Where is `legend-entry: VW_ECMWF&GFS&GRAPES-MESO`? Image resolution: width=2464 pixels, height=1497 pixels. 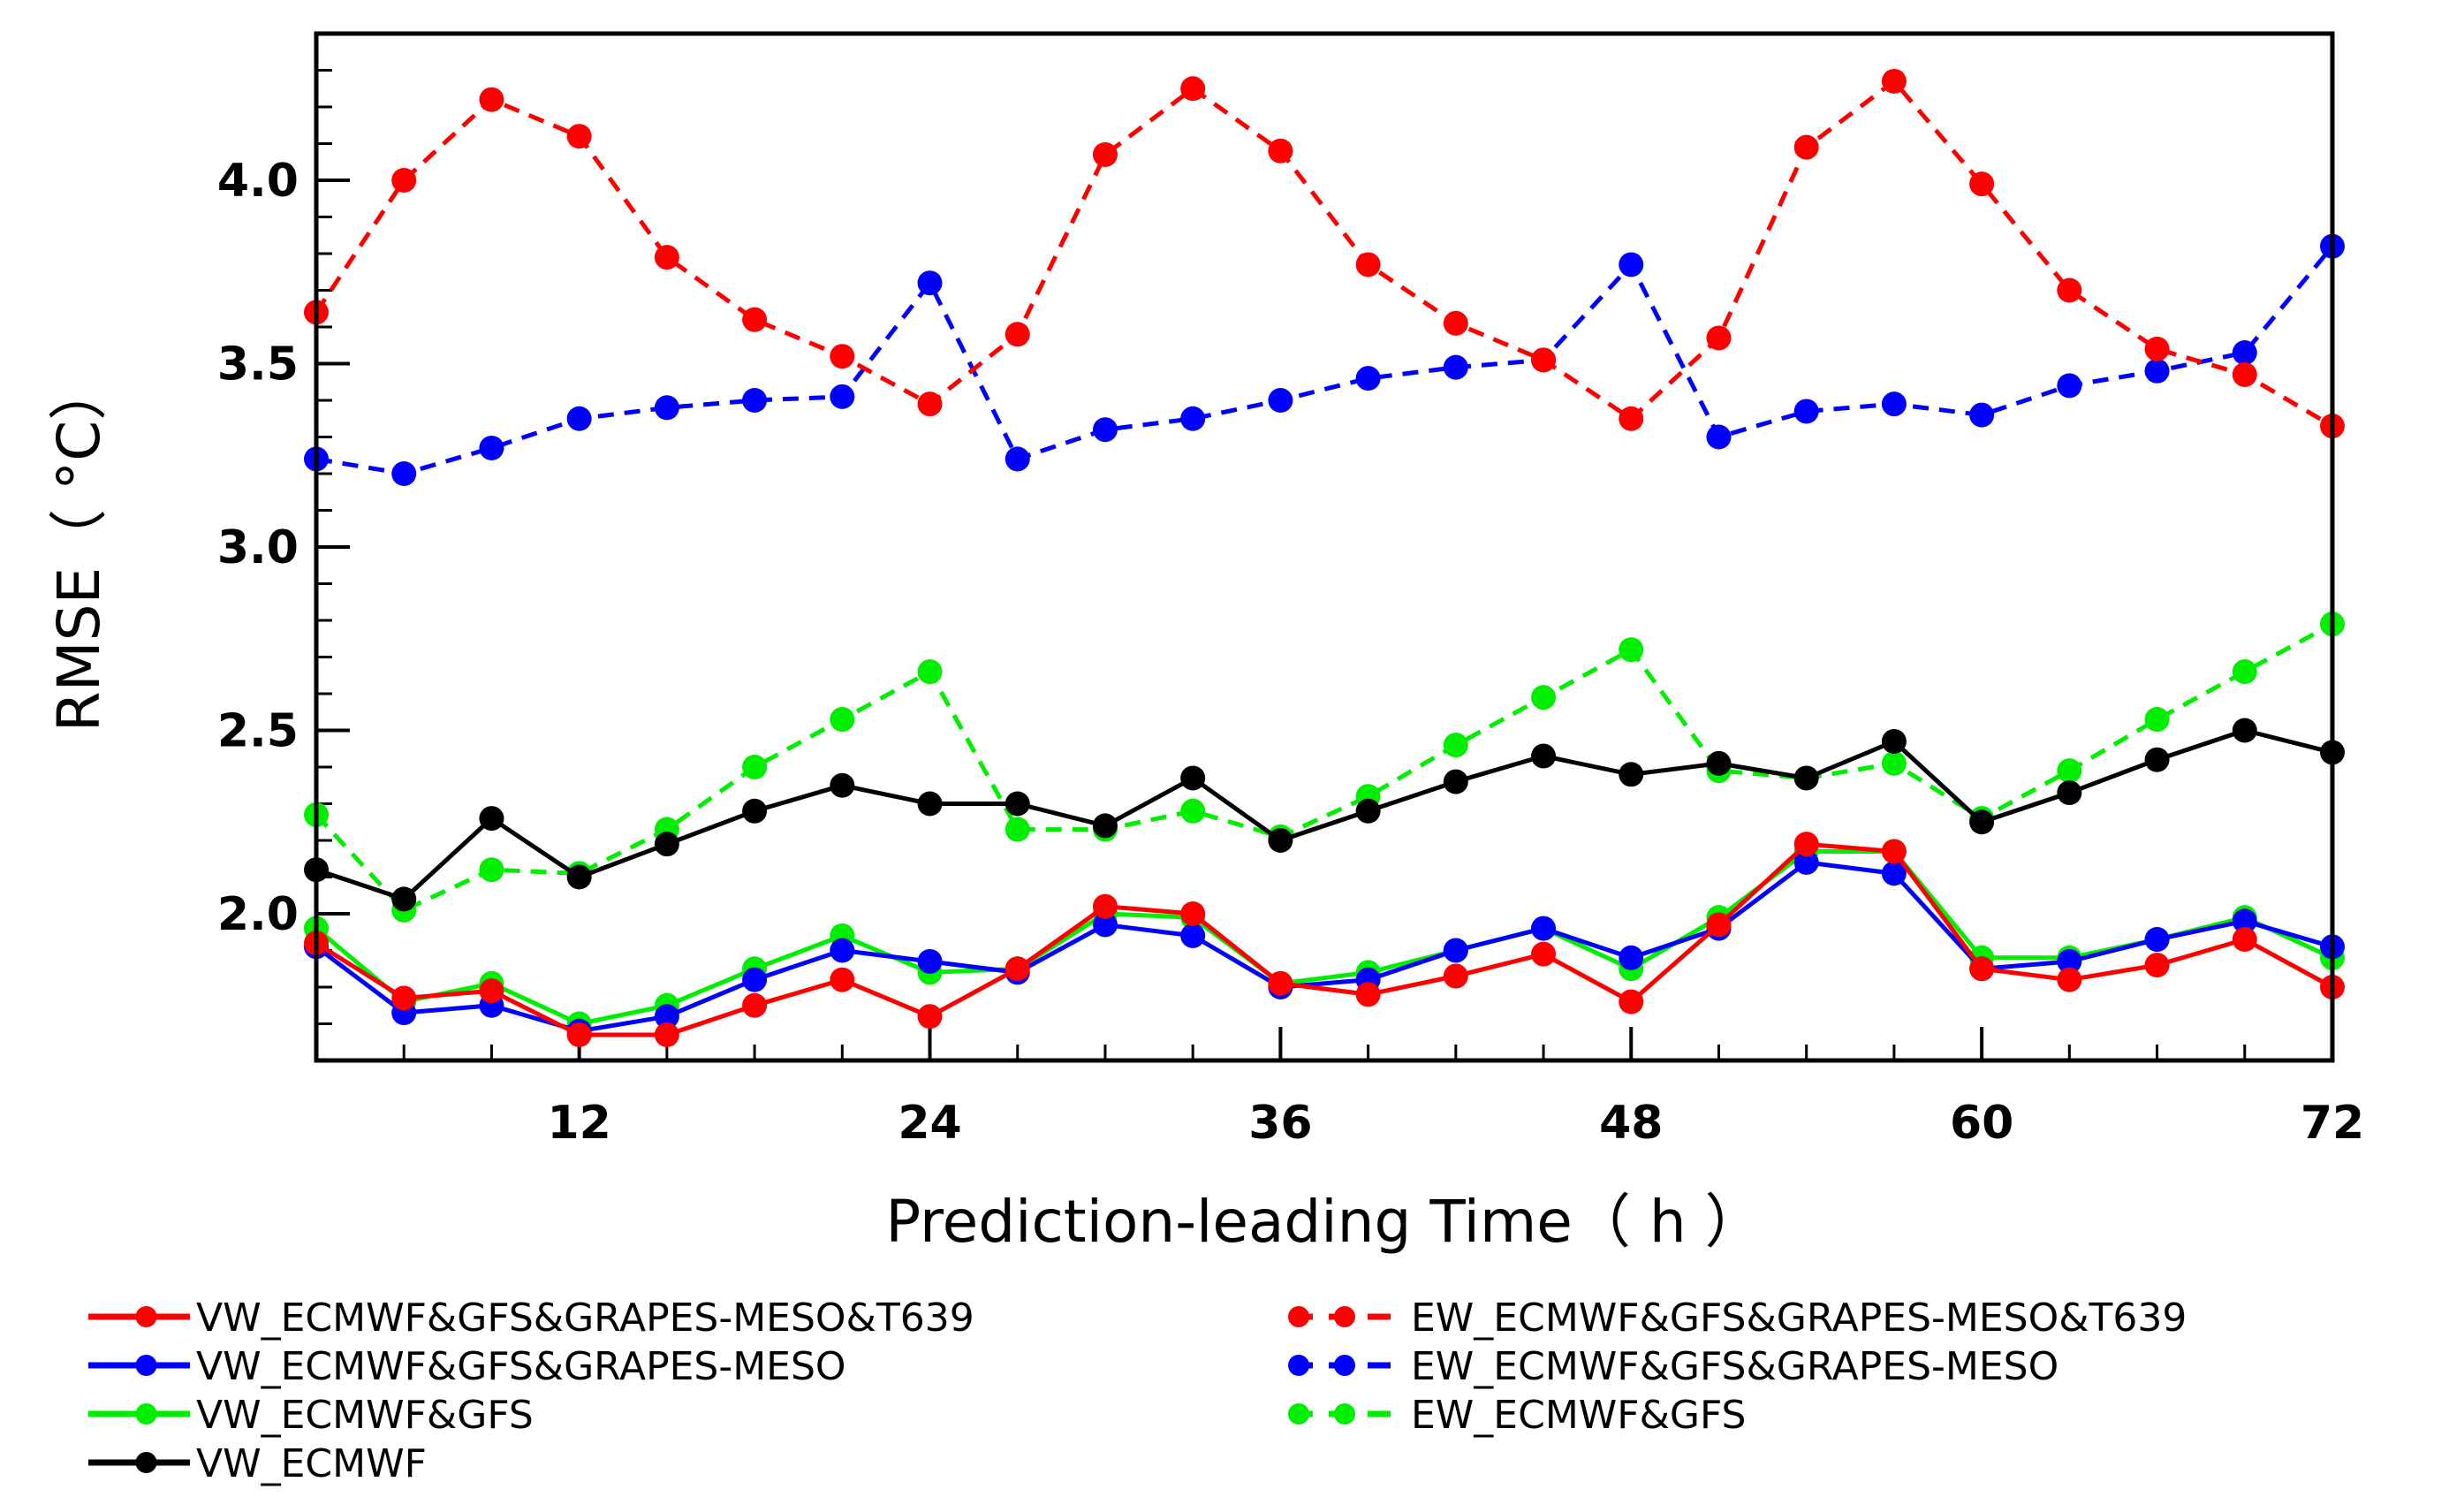 legend-entry: VW_ECMWF&GFS&GRAPES-MESO is located at coordinates (467, 1366).